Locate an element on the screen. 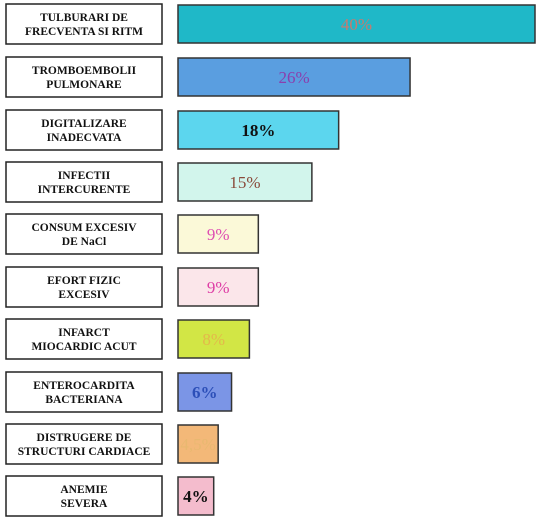 The width and height of the screenshot is (540, 532). bar-row: TROMBOEMBOLII PULMONARE 26% is located at coordinates (208, 77).